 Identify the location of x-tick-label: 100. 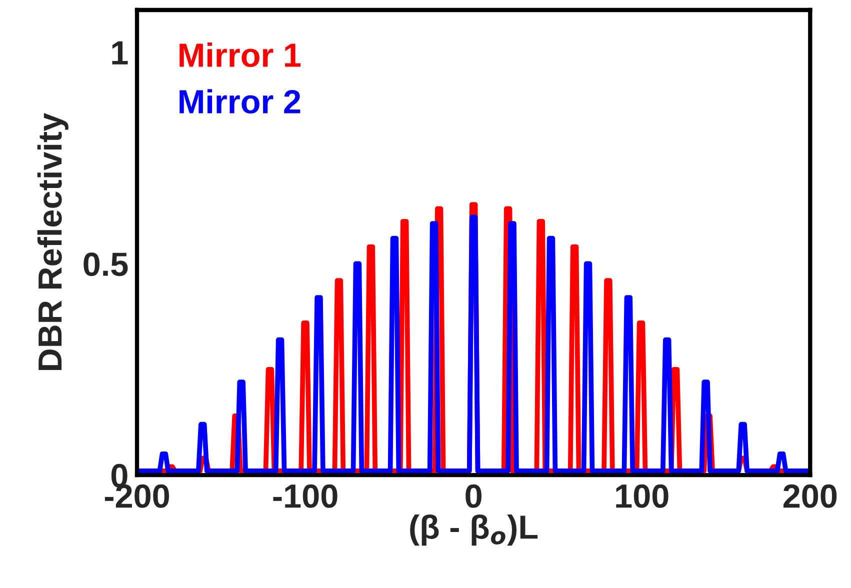
(642, 496).